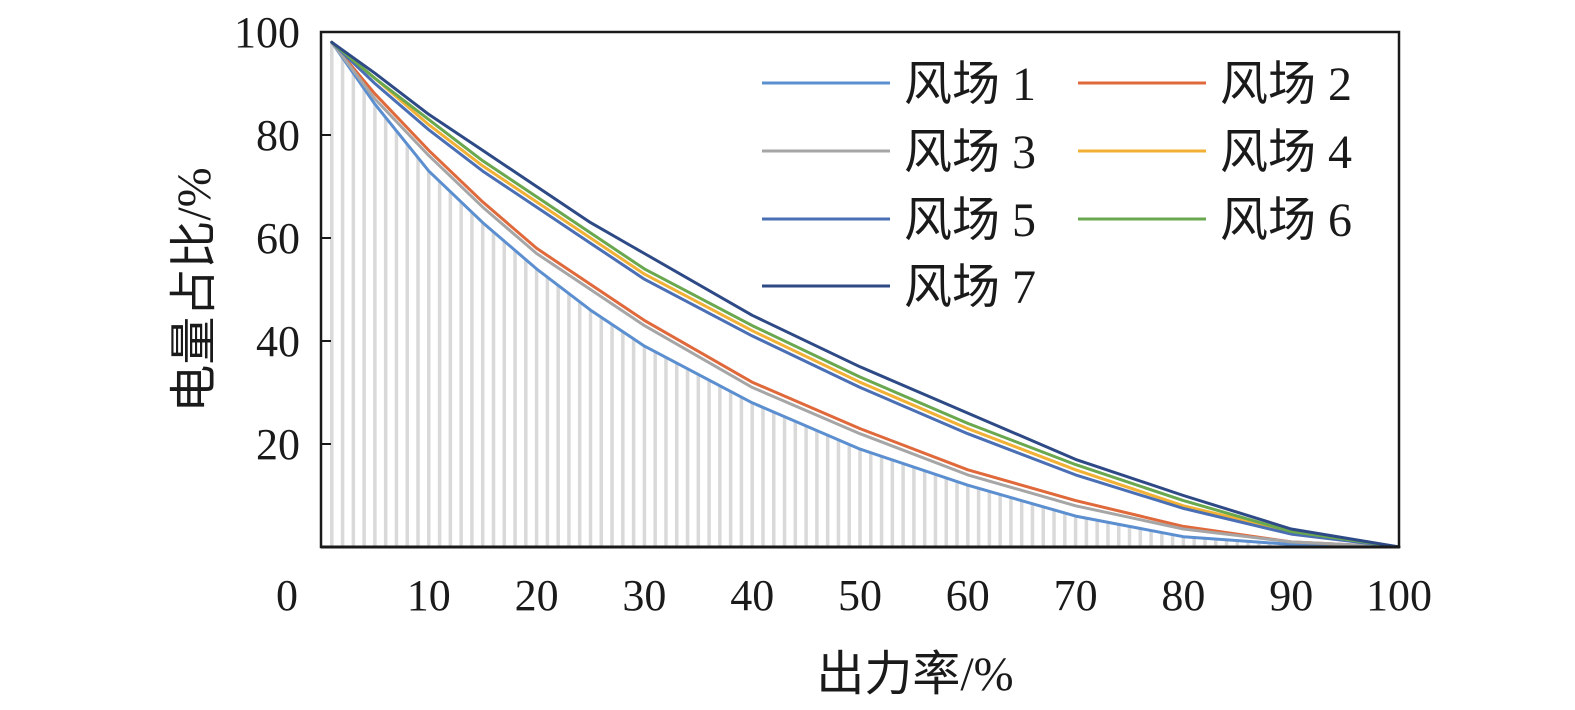 This screenshot has height=710, width=1575. Describe the element at coordinates (899, 84) in the screenshot. I see `legend-item-1: 风场 1` at that location.